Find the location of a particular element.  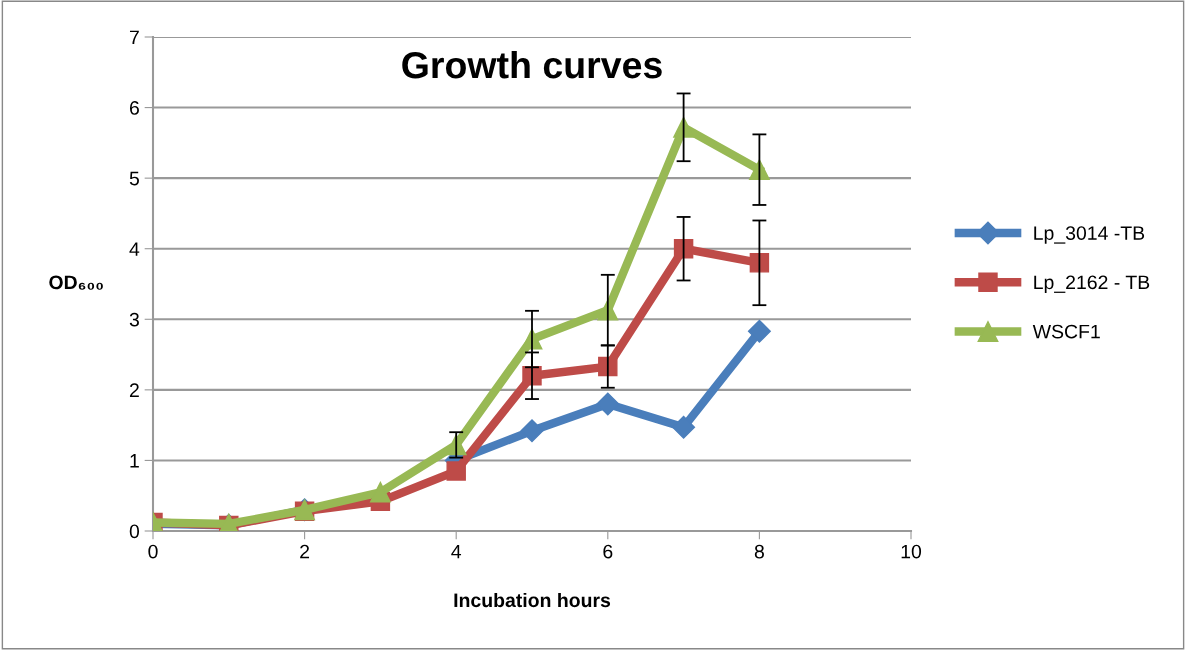

y-tick-label: 2 is located at coordinates (134, 390).